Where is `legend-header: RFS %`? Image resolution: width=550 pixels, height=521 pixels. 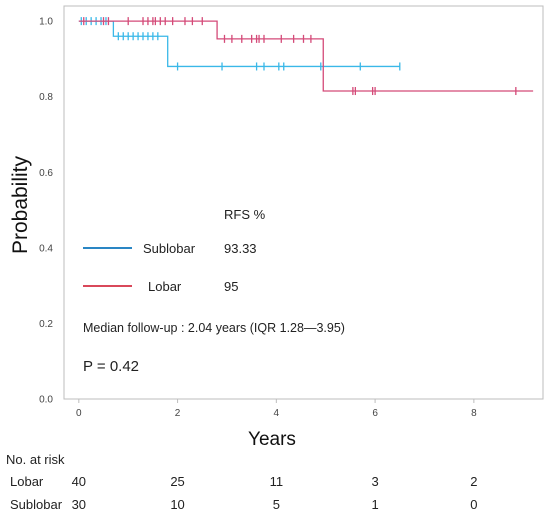
legend-header: RFS % is located at coordinates (245, 214).